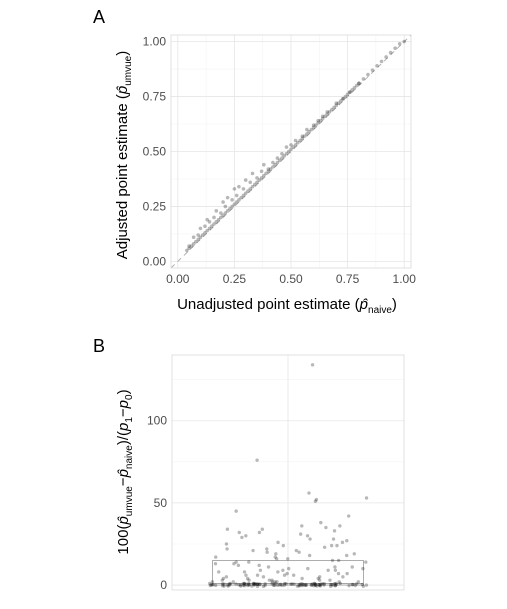  Describe the element at coordinates (178, 279) in the screenshot. I see `x-tick-label: 0.00` at that location.